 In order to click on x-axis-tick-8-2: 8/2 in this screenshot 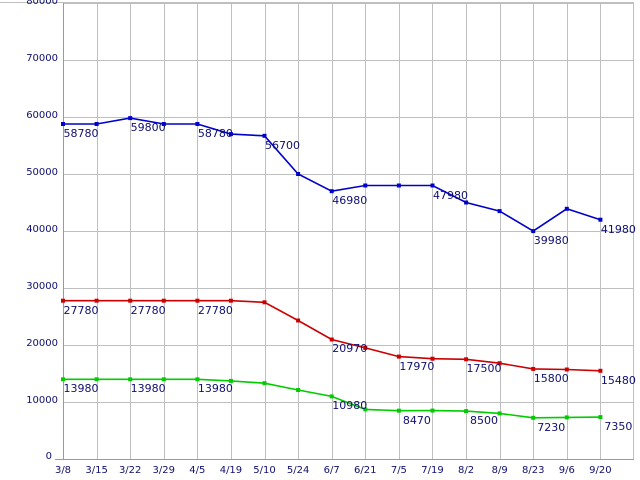, I will do `click(466, 470)`.